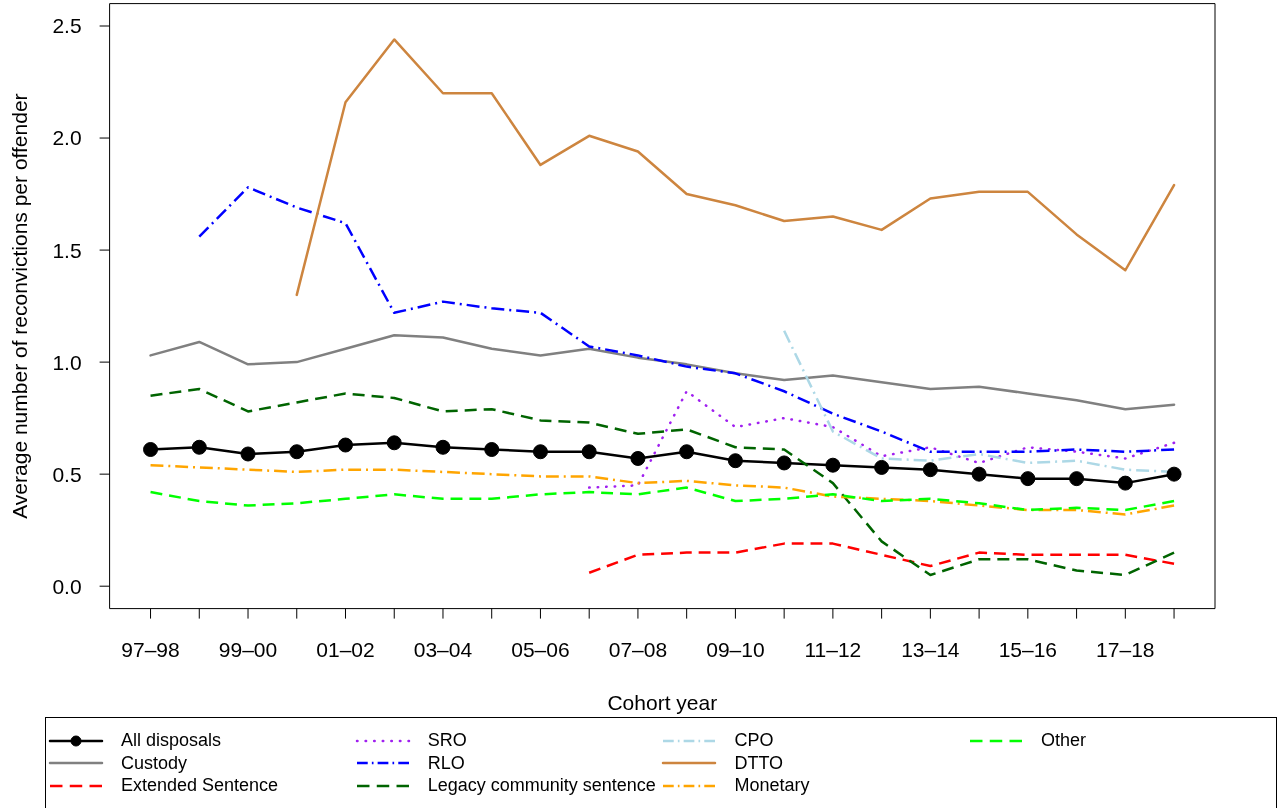  I want to click on legend-label: SRO, so click(447, 740).